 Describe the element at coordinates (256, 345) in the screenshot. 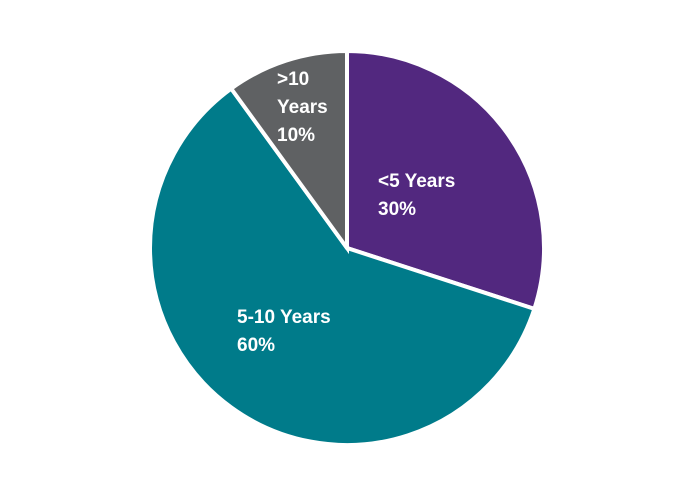

I see `value-label: 60%` at that location.